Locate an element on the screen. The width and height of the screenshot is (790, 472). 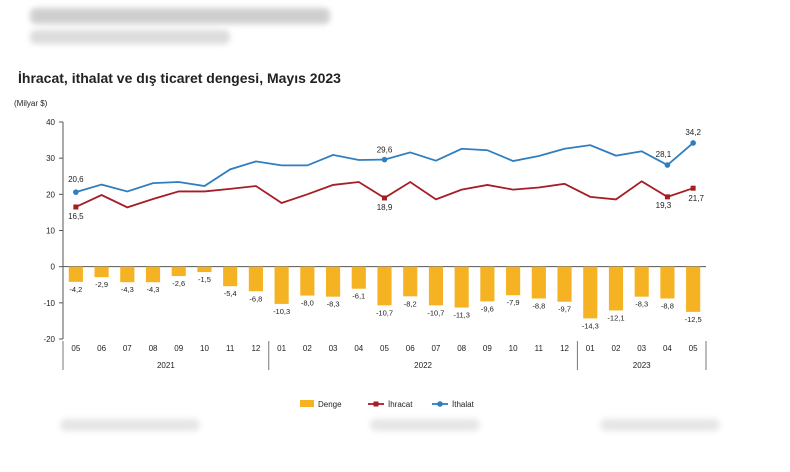
denge-bar-label: -2,9 is located at coordinates (101, 284).